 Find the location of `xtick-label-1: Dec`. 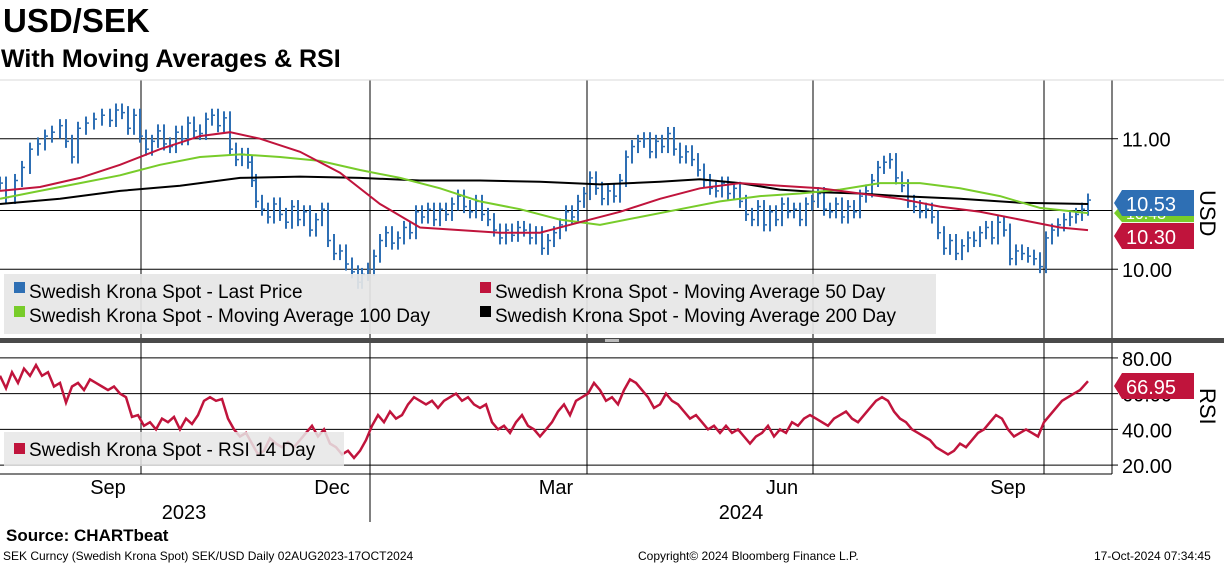

xtick-label-1: Dec is located at coordinates (332, 488).